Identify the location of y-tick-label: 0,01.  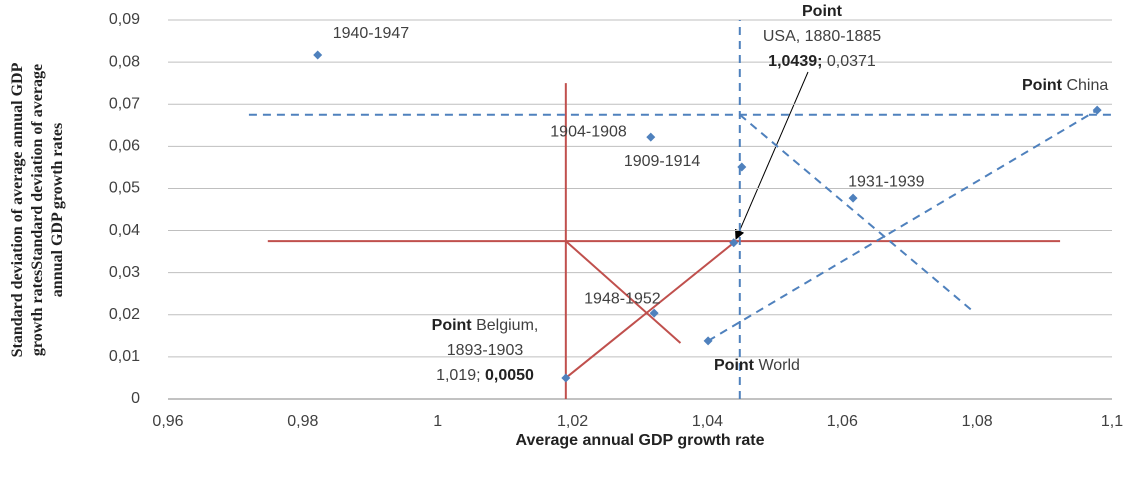
(124, 356).